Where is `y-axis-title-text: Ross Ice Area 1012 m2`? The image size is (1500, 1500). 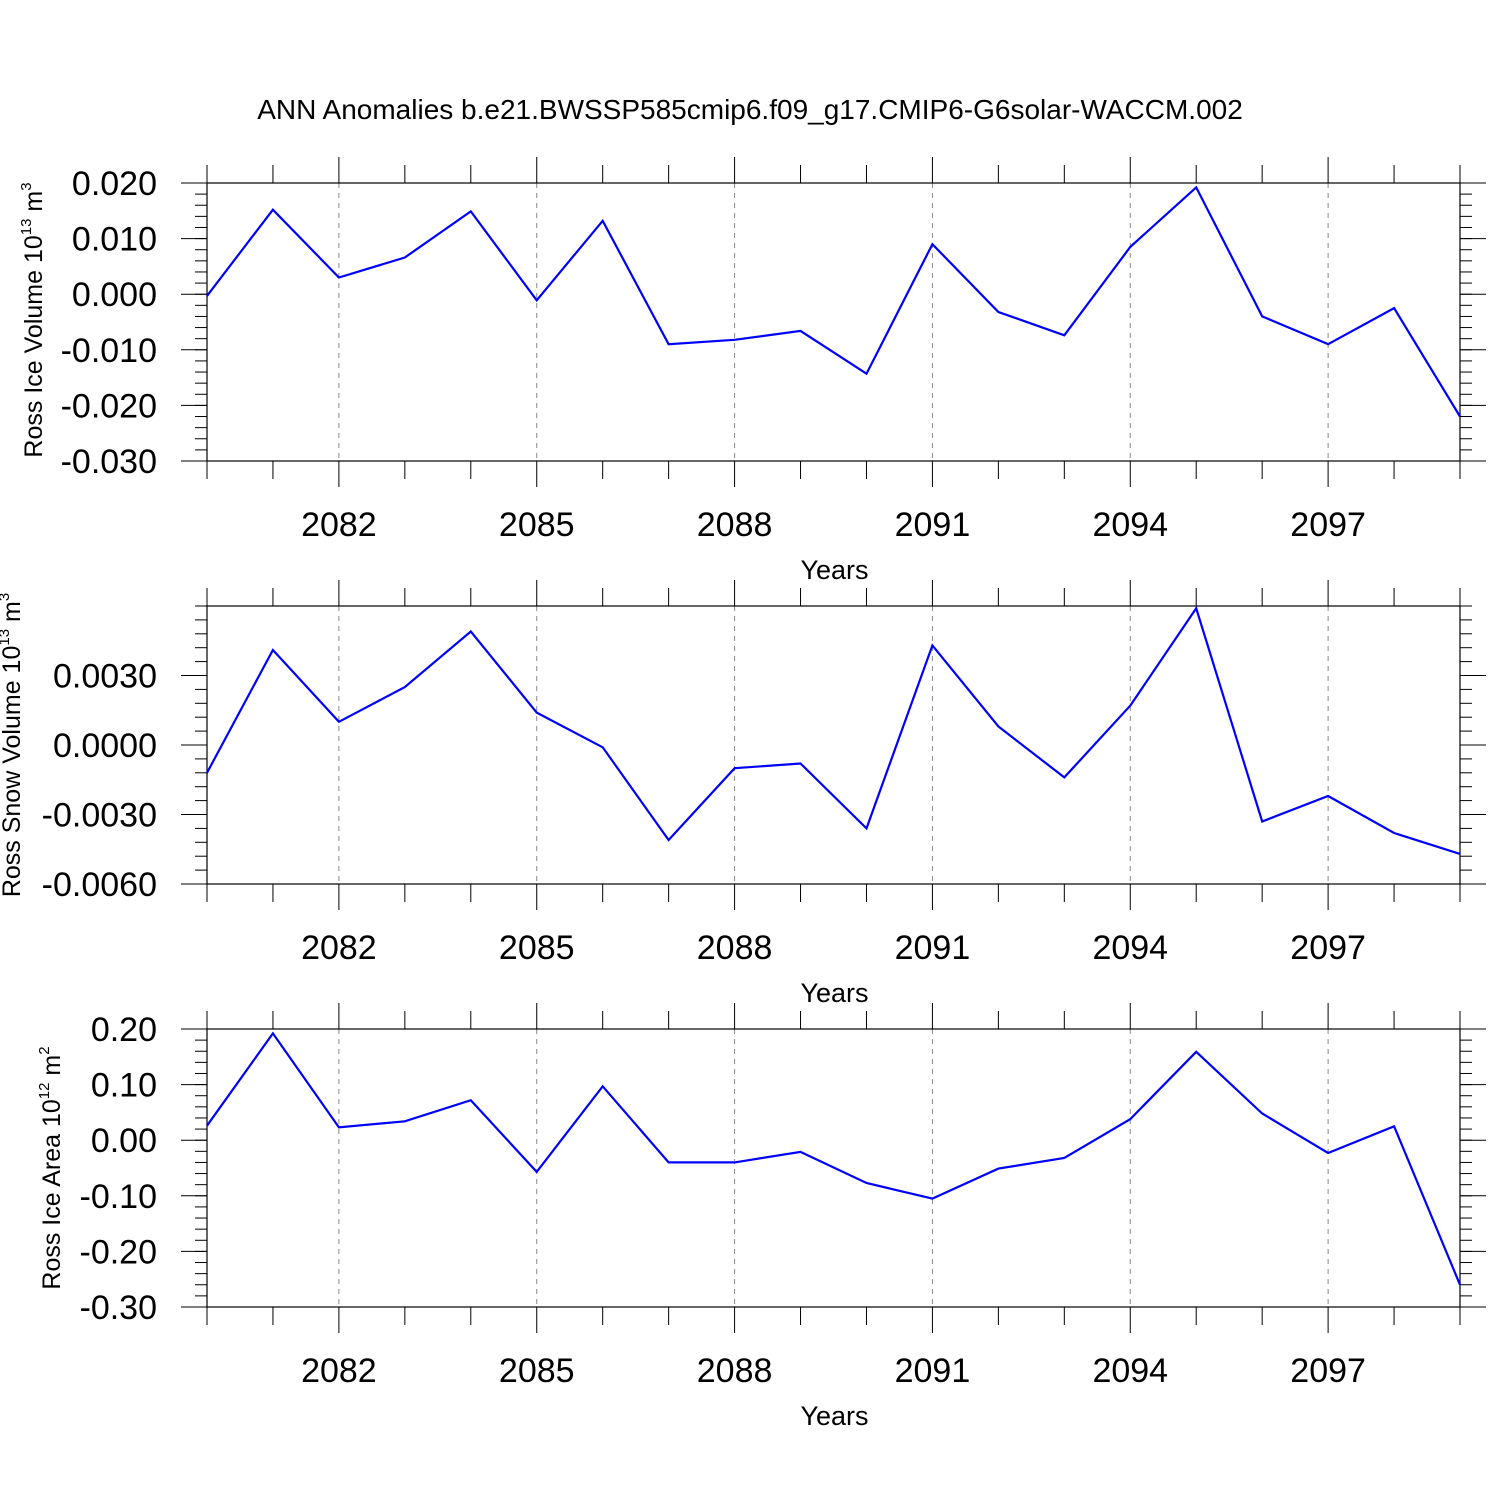 y-axis-title-text: Ross Ice Area 1012 m2 is located at coordinates (51, 1167).